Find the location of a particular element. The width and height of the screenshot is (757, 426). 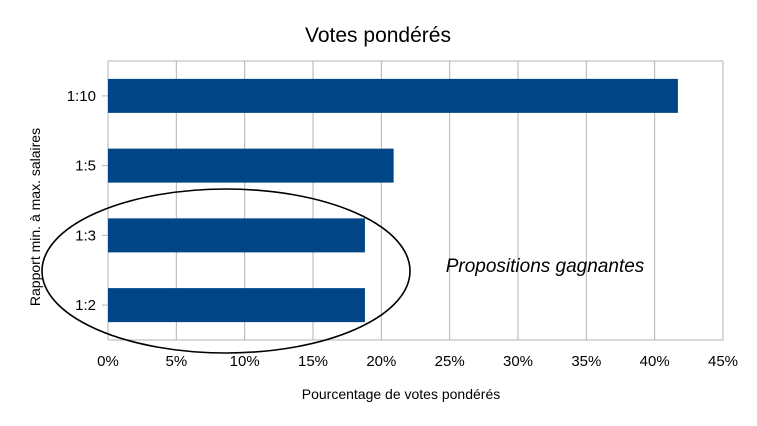

x-tick-labels: 0% 5% 10% 15% 20% 25% 30% 35% 40% 45% is located at coordinates (417, 361).